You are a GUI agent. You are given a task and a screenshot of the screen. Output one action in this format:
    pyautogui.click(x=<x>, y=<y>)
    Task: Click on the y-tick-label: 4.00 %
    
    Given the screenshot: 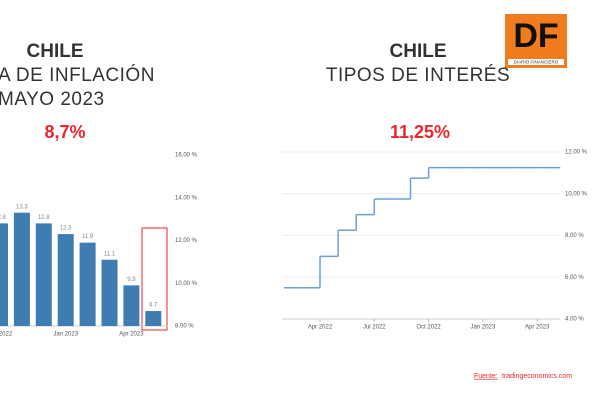 What is the action you would take?
    pyautogui.click(x=574, y=320)
    